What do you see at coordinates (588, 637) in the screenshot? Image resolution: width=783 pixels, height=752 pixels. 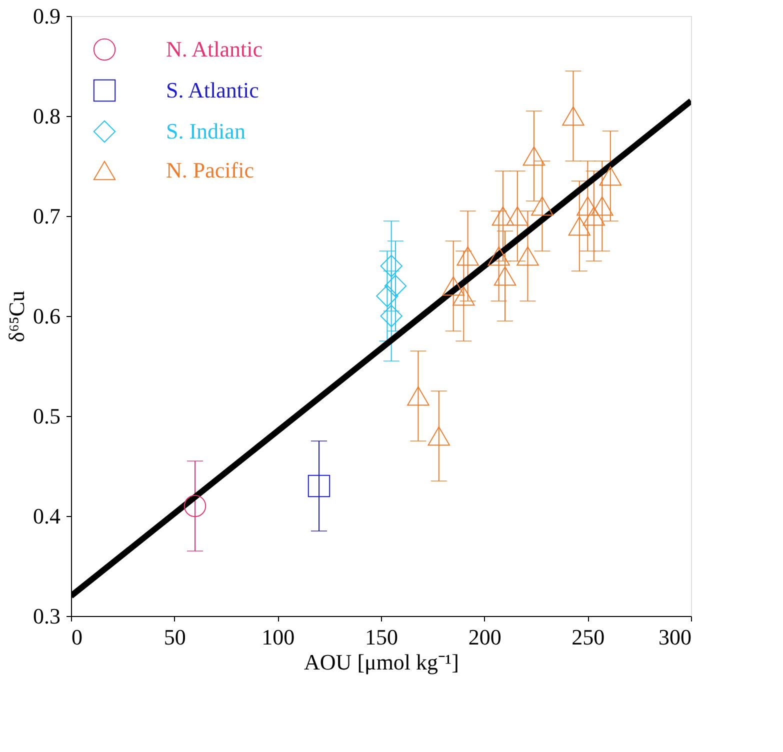 I see `x-tick-label: 250` at bounding box center [588, 637].